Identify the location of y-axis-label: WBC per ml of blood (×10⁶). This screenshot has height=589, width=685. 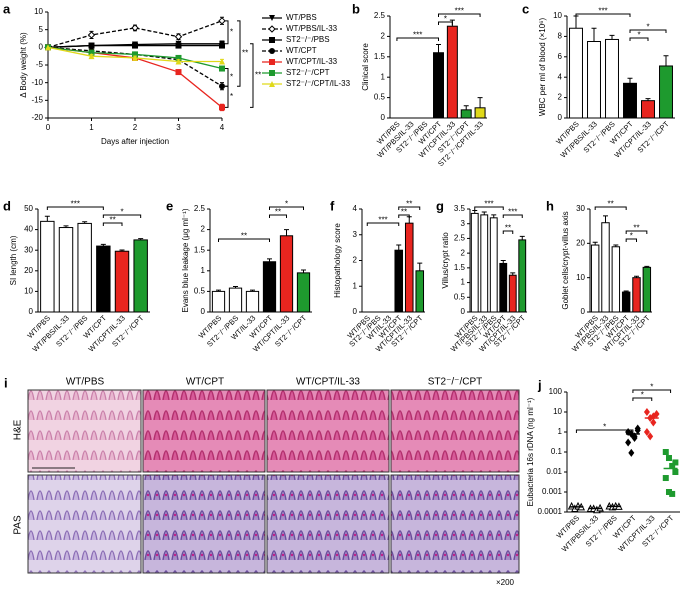
(542, 67).